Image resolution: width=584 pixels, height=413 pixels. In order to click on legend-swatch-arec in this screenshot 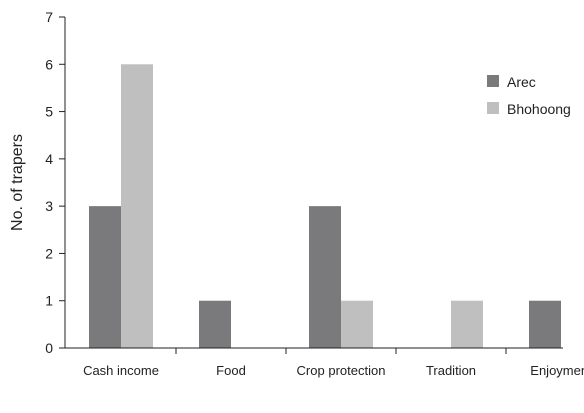, I will do `click(493, 81)`.